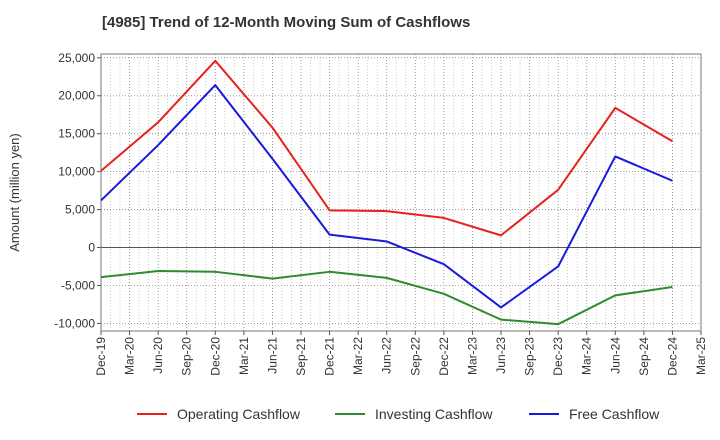 The height and width of the screenshot is (440, 720). Describe the element at coordinates (239, 414) in the screenshot. I see `legend-label: Operating Cashflow` at that location.